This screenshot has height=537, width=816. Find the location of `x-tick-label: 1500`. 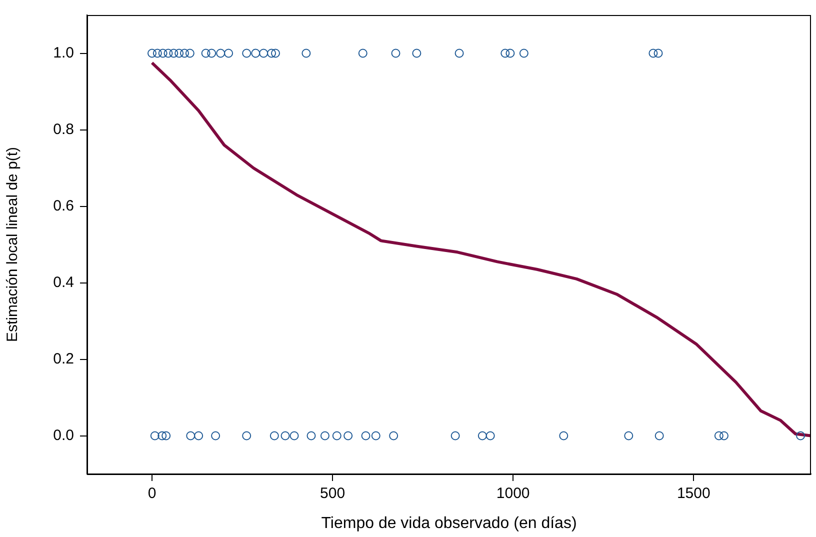

x-tick-label: 1500 is located at coordinates (693, 493).